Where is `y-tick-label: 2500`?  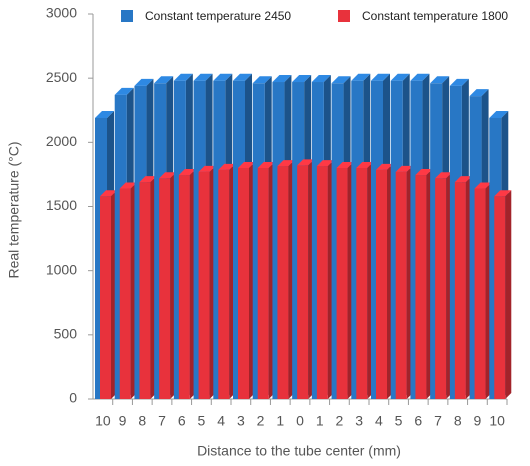 y-tick-label: 2500 is located at coordinates (61, 77).